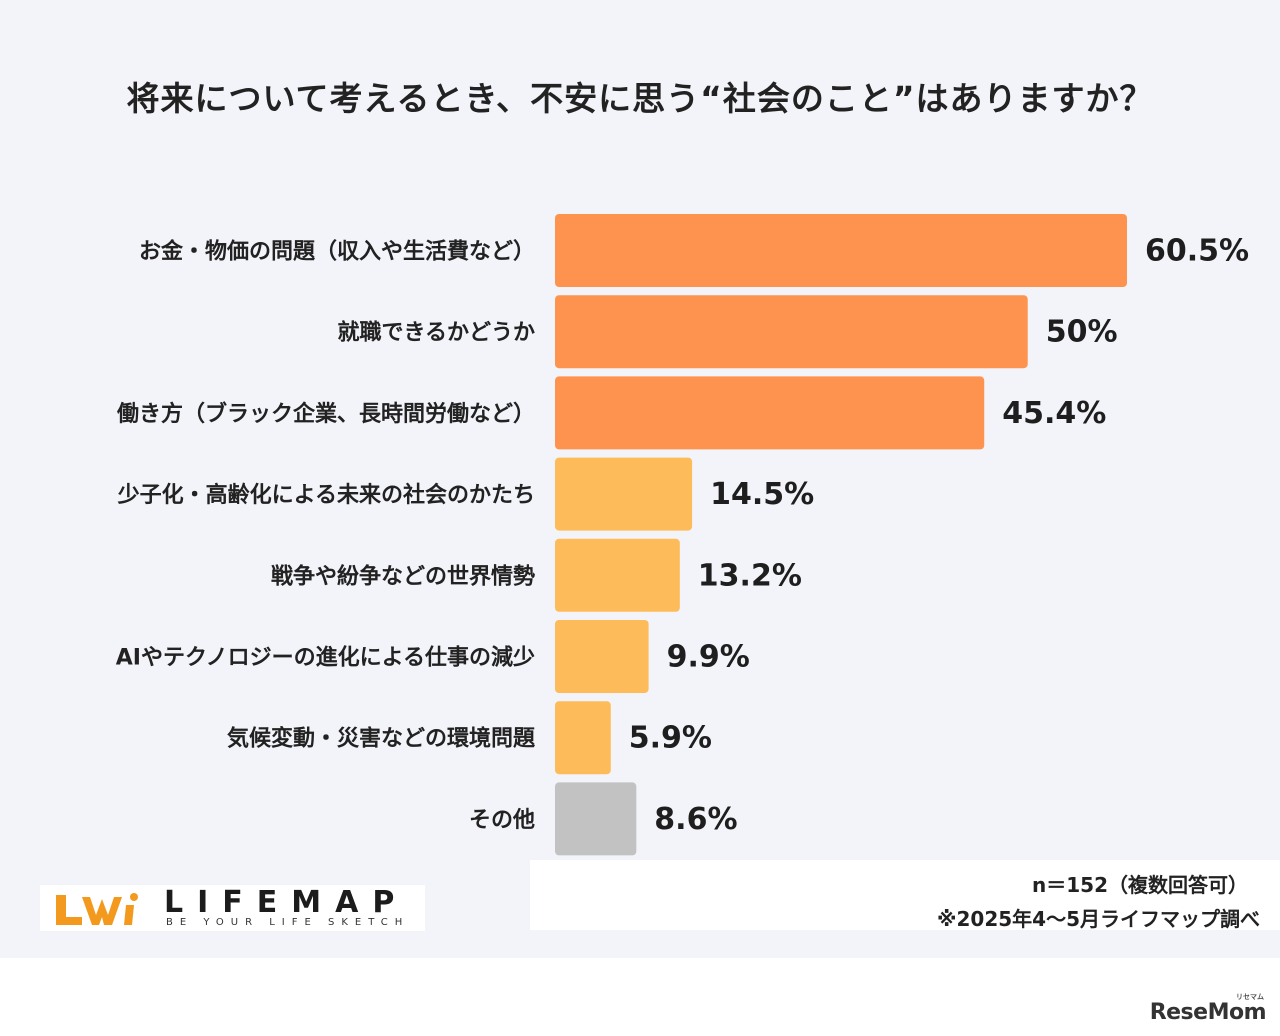 The image size is (1280, 1036). I want to click on value-label-0: 60.5%, so click(1197, 251).